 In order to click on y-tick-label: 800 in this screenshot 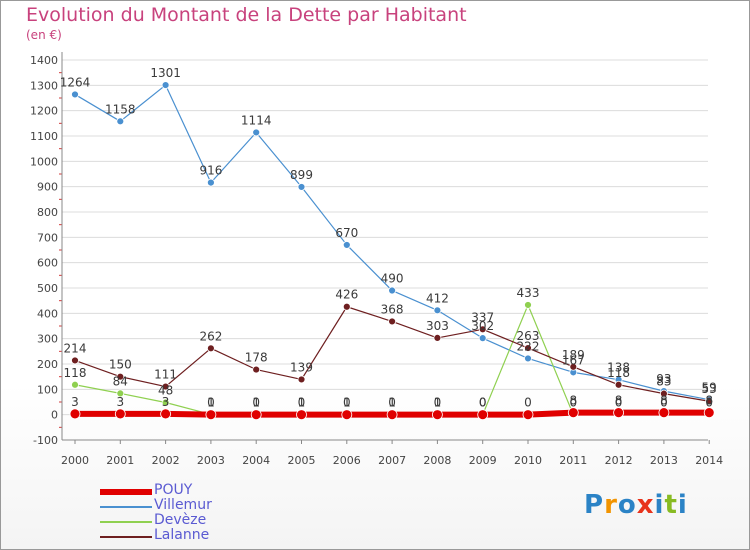, I will do `click(47, 212)`.